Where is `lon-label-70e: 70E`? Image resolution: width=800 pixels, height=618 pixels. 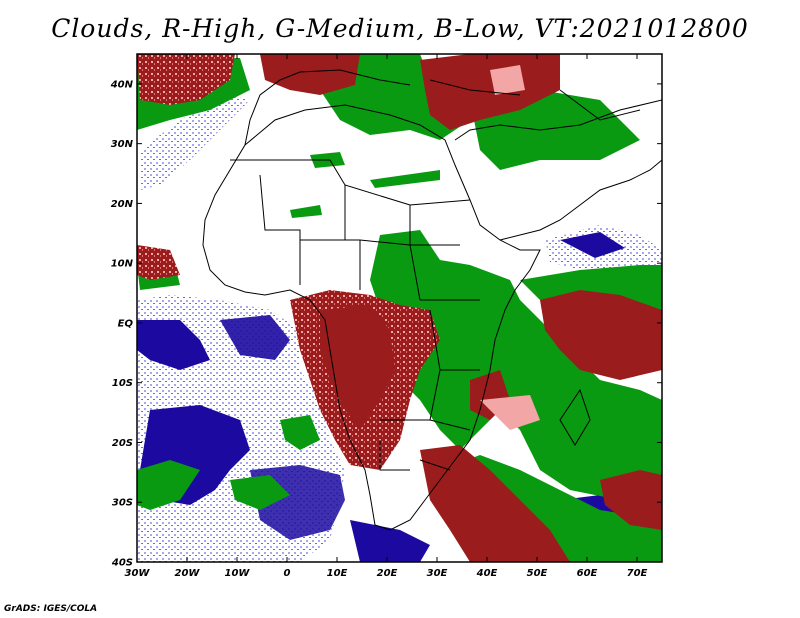 lon-label-70e: 70E is located at coordinates (637, 573).